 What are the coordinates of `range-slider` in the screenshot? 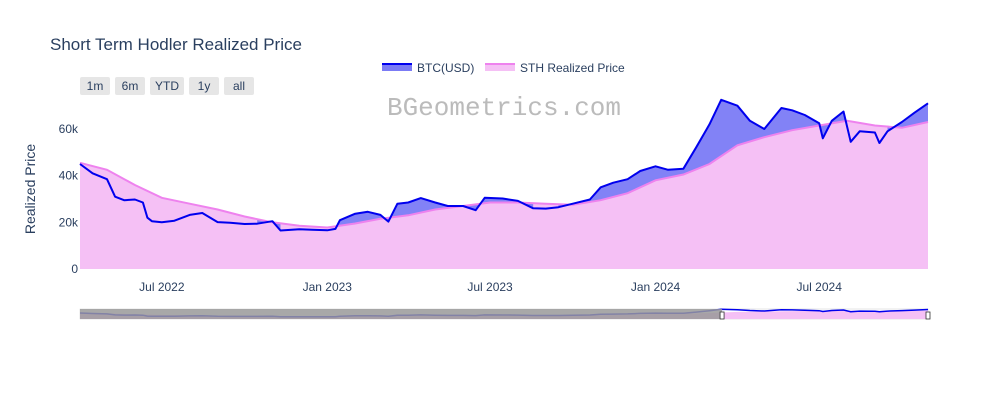 It's located at (505, 314).